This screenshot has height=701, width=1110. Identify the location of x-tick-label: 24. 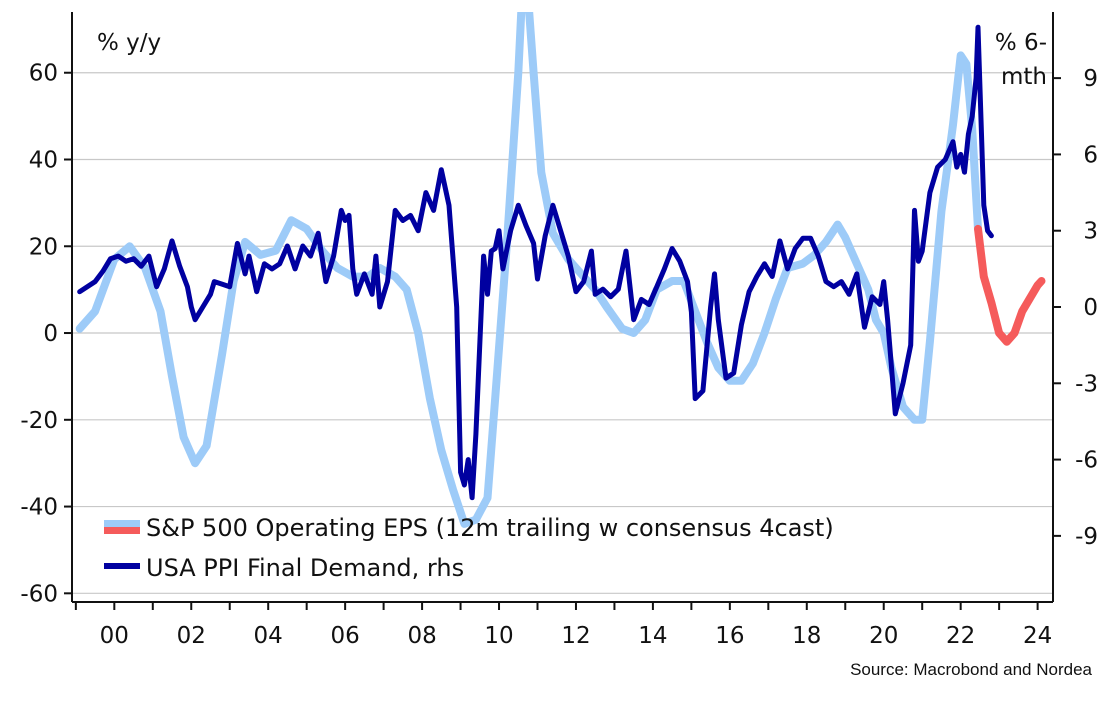
(1037, 636).